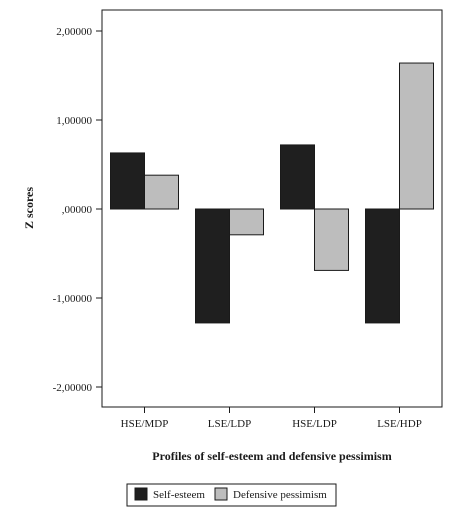 This screenshot has height=518, width=462. I want to click on y-axis: 2,00000 1,00000 ,00000 -1,00000 -2,00000, so click(77, 210).